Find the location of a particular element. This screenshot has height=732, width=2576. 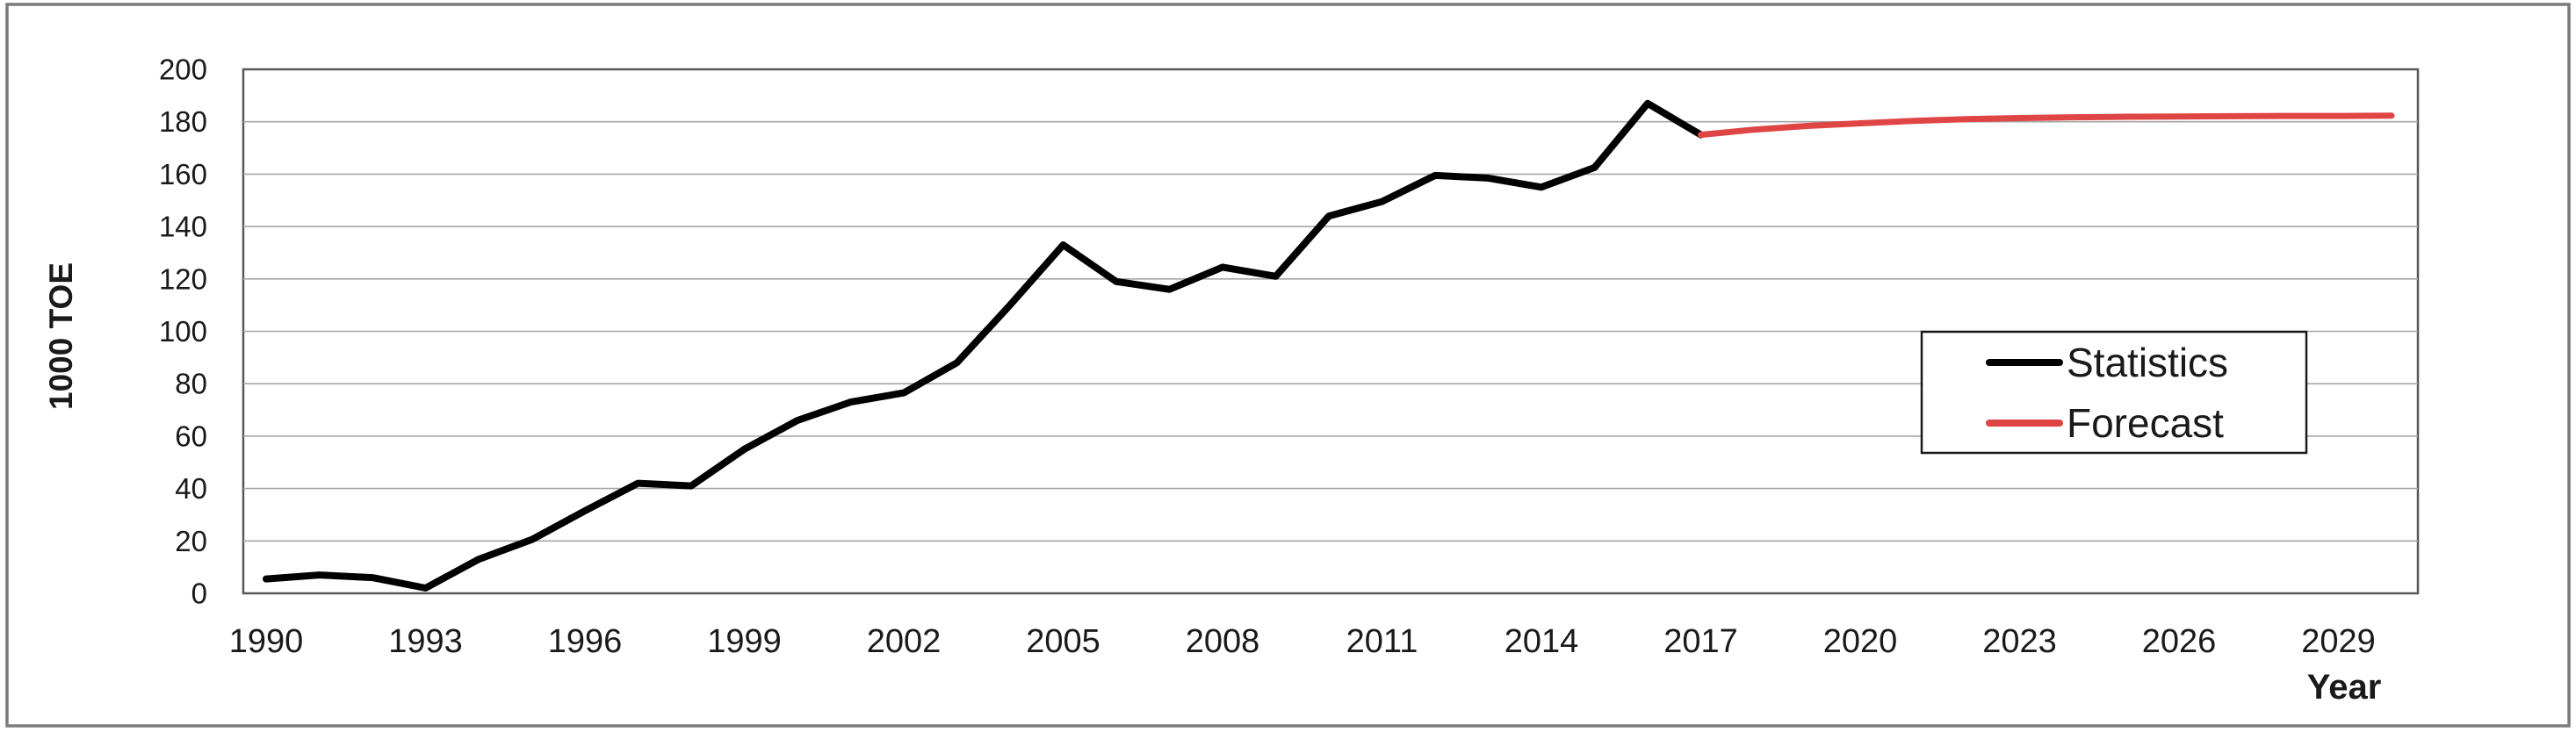

x-tick-label-1990: 1990 is located at coordinates (266, 641).